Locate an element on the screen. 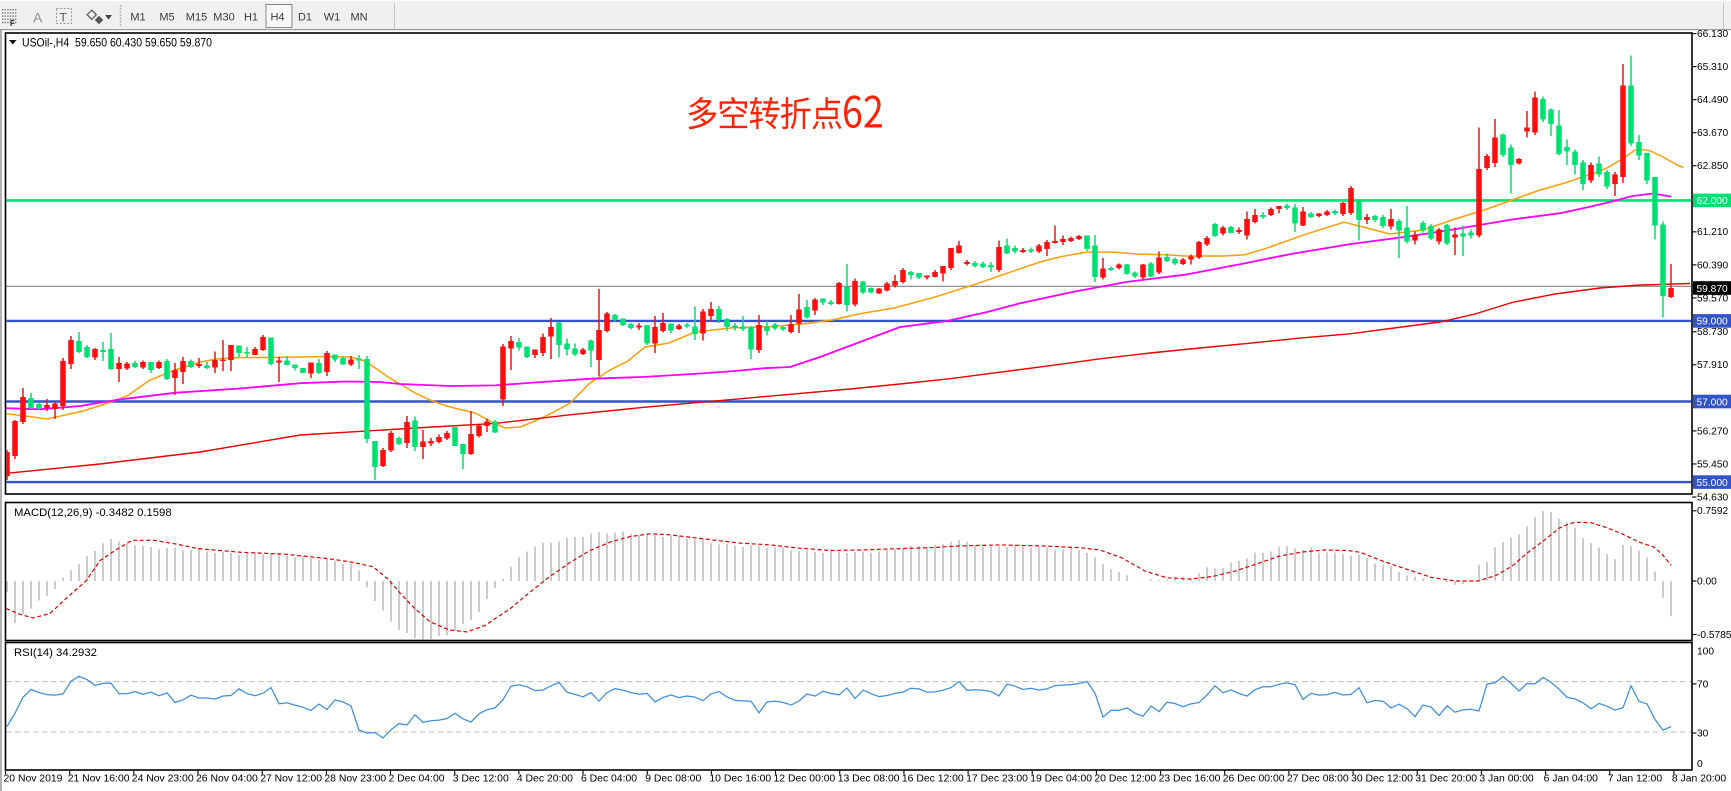  svg-text: 4 Dec 20:00 is located at coordinates (545, 779).